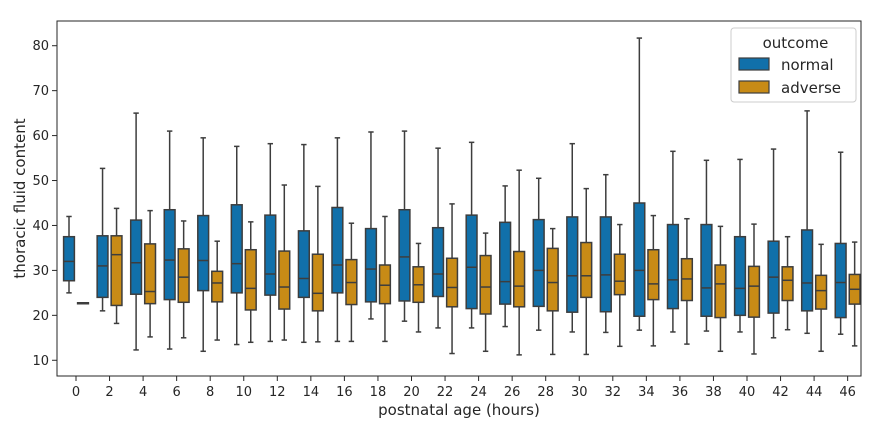 This screenshot has height=440, width=892. What do you see at coordinates (40, 46) in the screenshot?
I see `y-tick-label: 80` at bounding box center [40, 46].